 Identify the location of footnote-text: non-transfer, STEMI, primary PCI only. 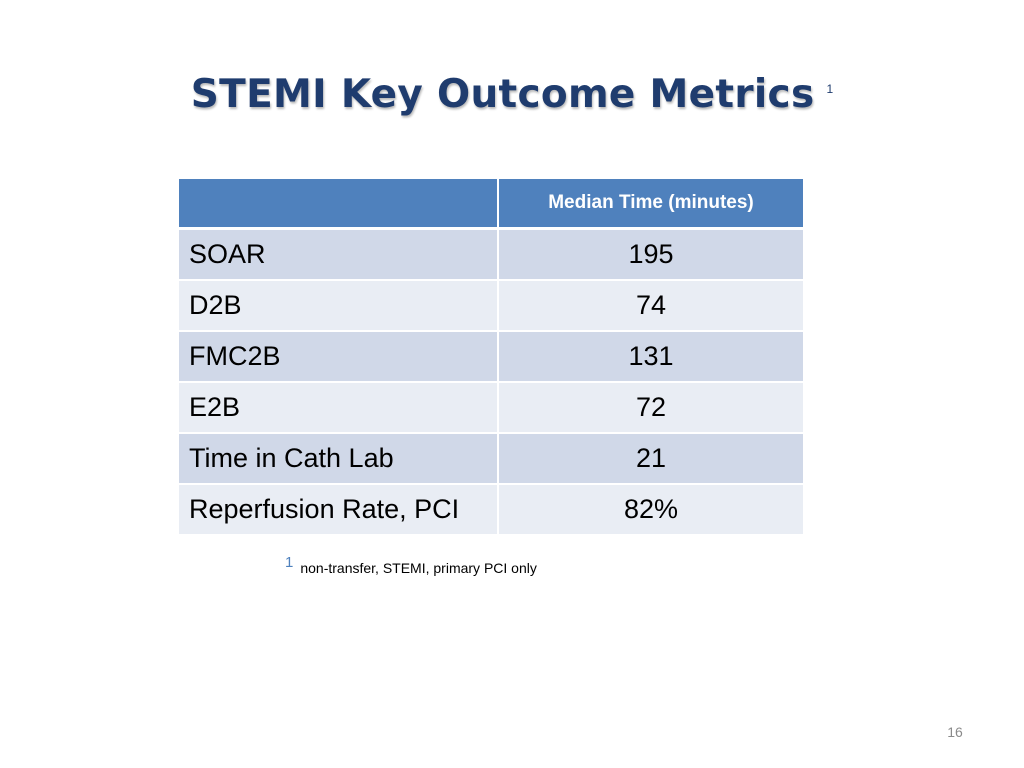
(418, 568).